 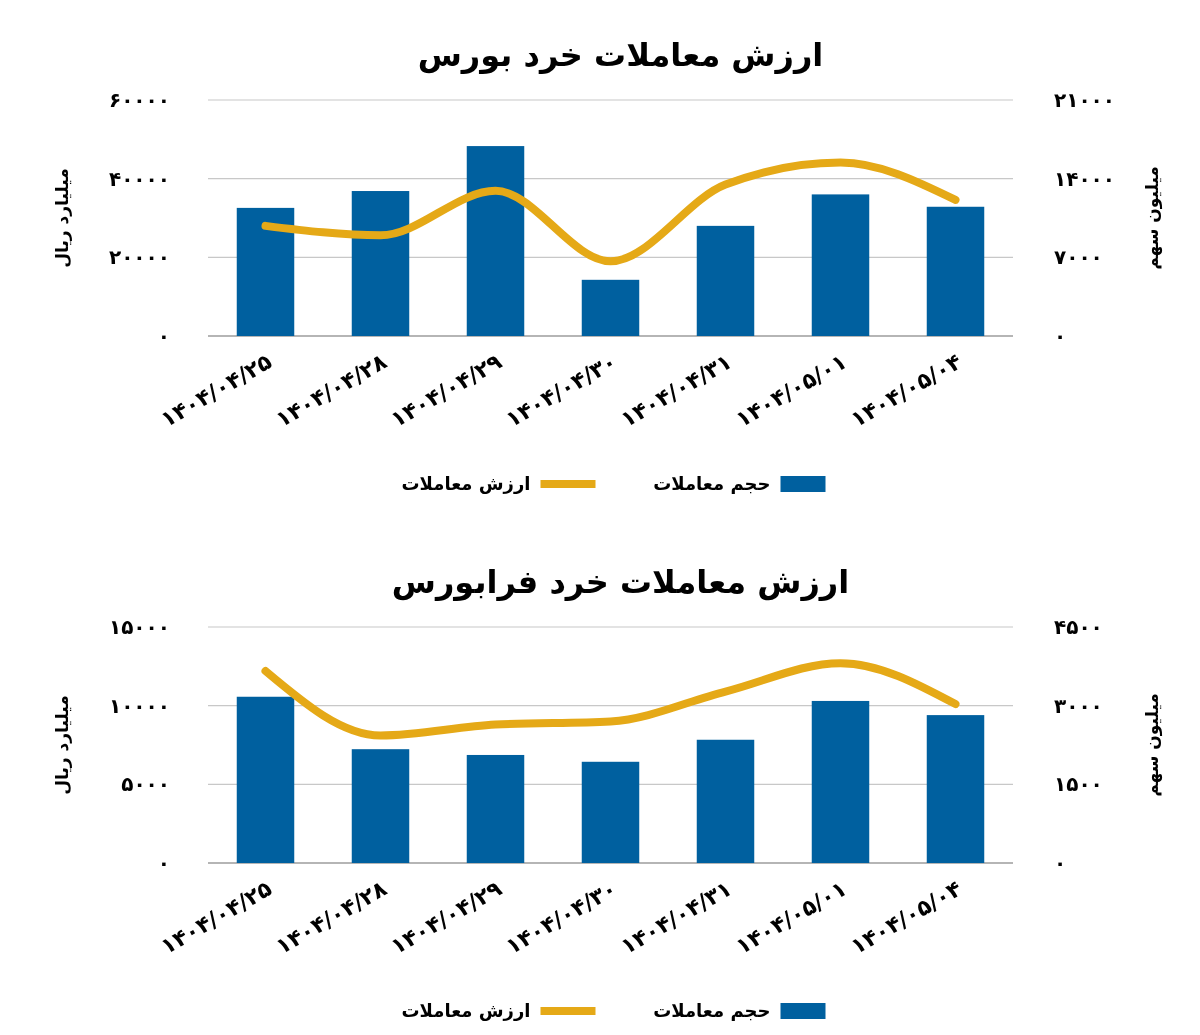 I want to click on y2-tick-label: ۲۱۰۰۰, so click(x=1085, y=100).